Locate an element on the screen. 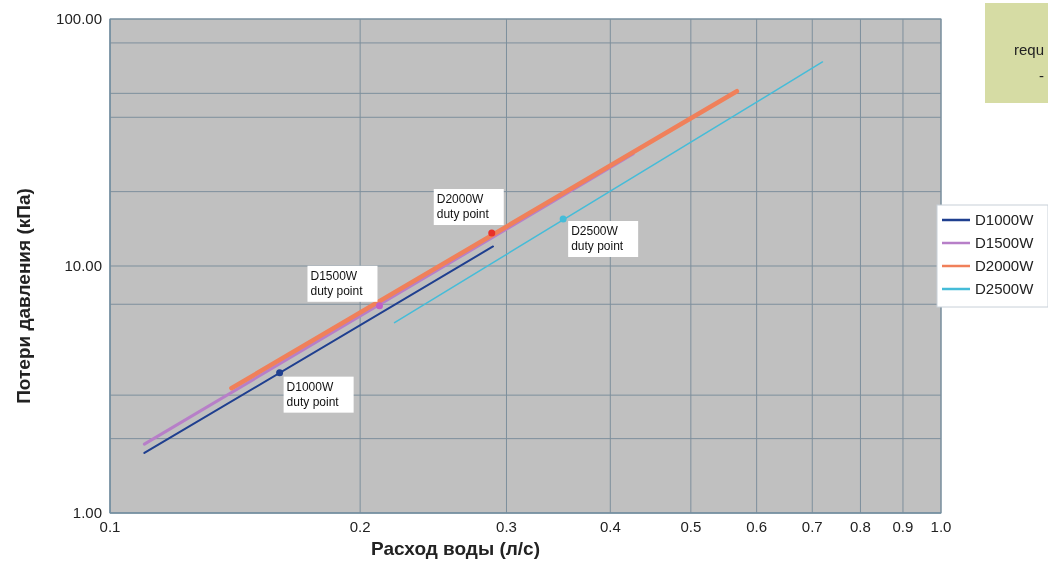  x-tick-label: 0.2 is located at coordinates (360, 526).